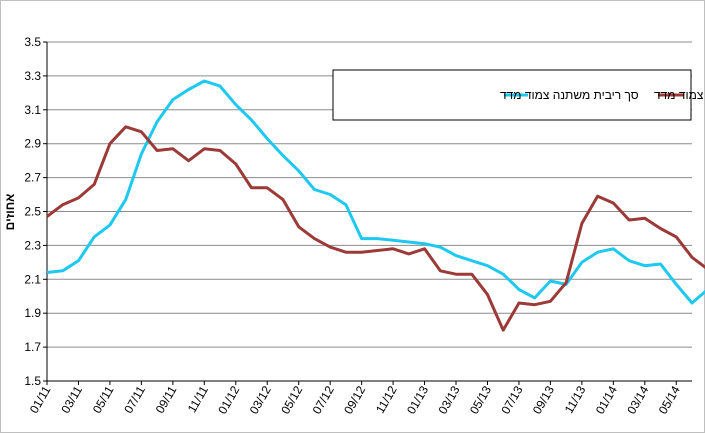 The width and height of the screenshot is (705, 433). I want to click on x-tick-label: 09/11, so click(166, 399).